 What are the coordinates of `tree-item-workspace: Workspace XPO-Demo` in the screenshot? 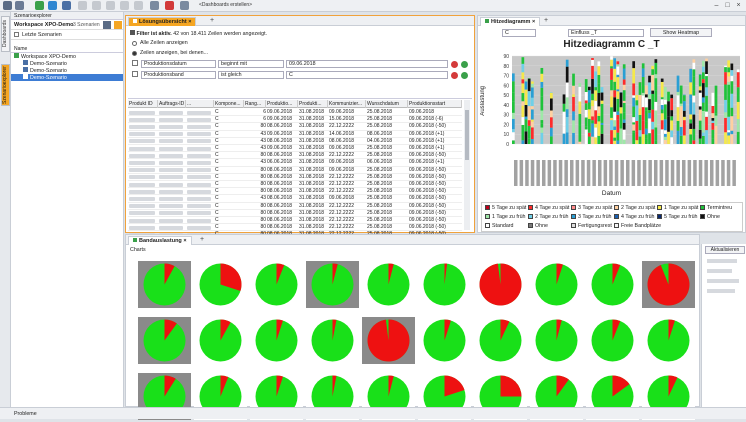 It's located at (67, 56).